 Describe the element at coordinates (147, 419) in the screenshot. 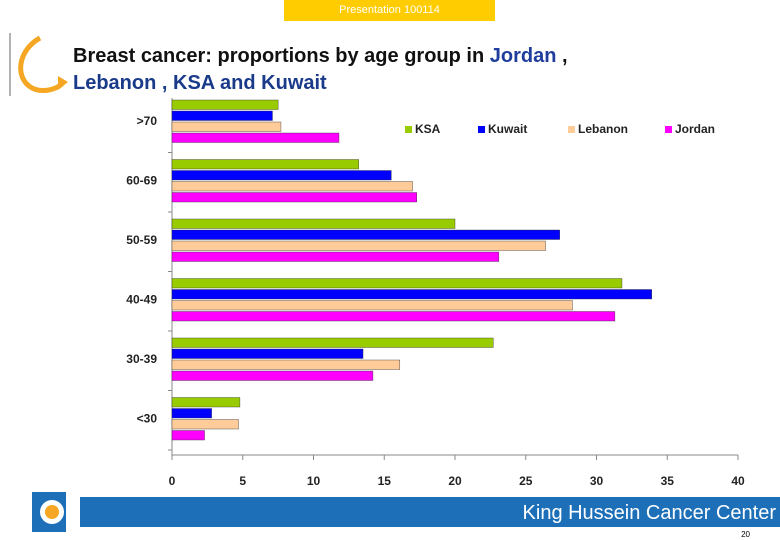

I see `y-tick-label: <30` at that location.